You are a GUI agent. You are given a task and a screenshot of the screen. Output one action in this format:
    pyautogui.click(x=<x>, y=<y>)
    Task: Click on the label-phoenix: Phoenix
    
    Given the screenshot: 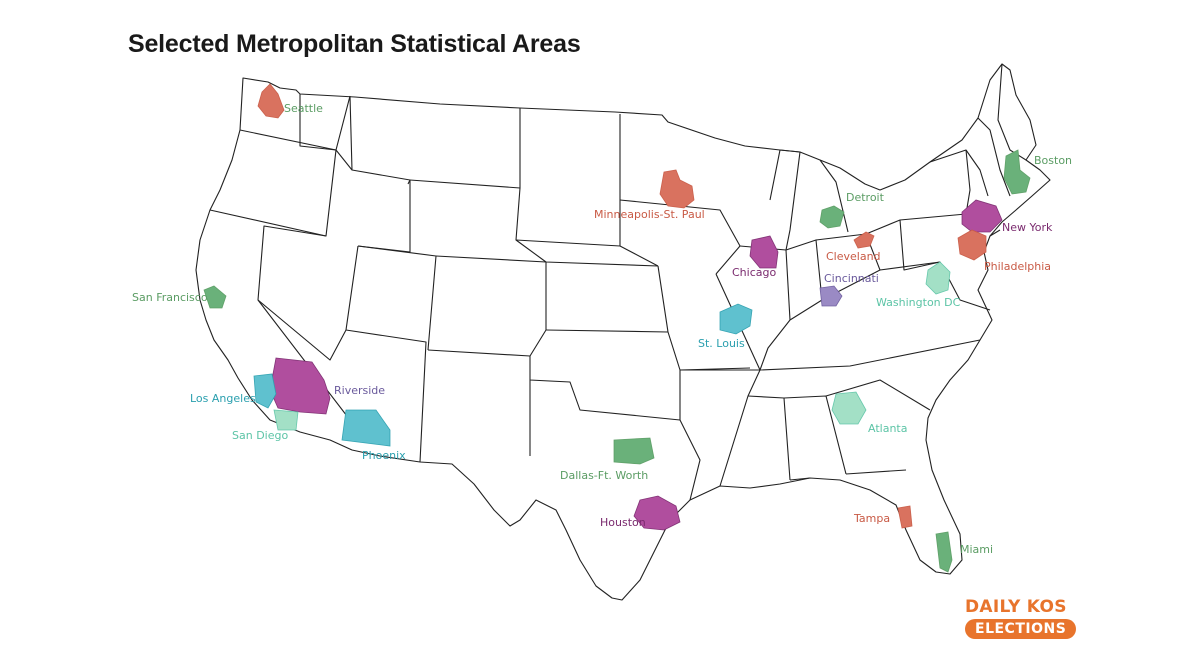 What is the action you would take?
    pyautogui.click(x=384, y=455)
    